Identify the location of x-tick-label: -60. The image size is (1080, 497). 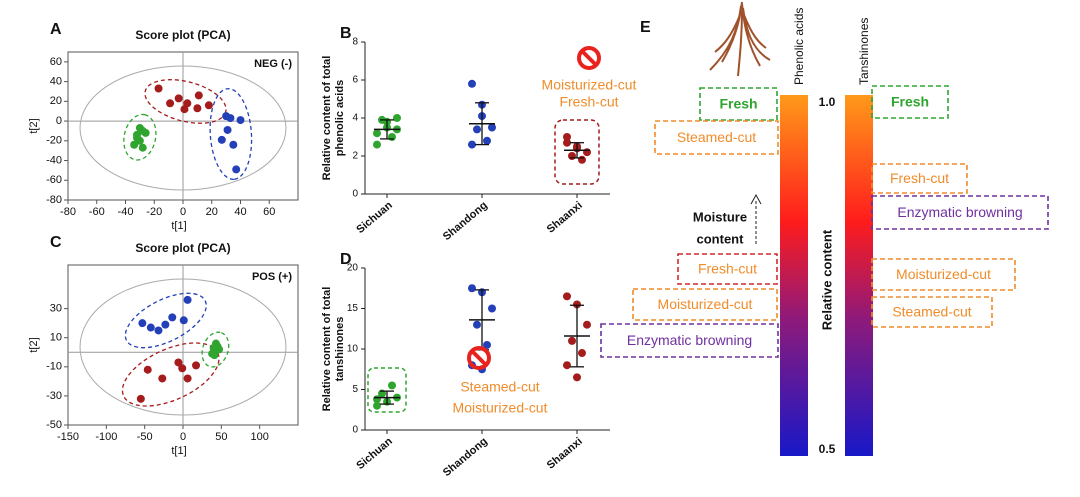
(97, 212).